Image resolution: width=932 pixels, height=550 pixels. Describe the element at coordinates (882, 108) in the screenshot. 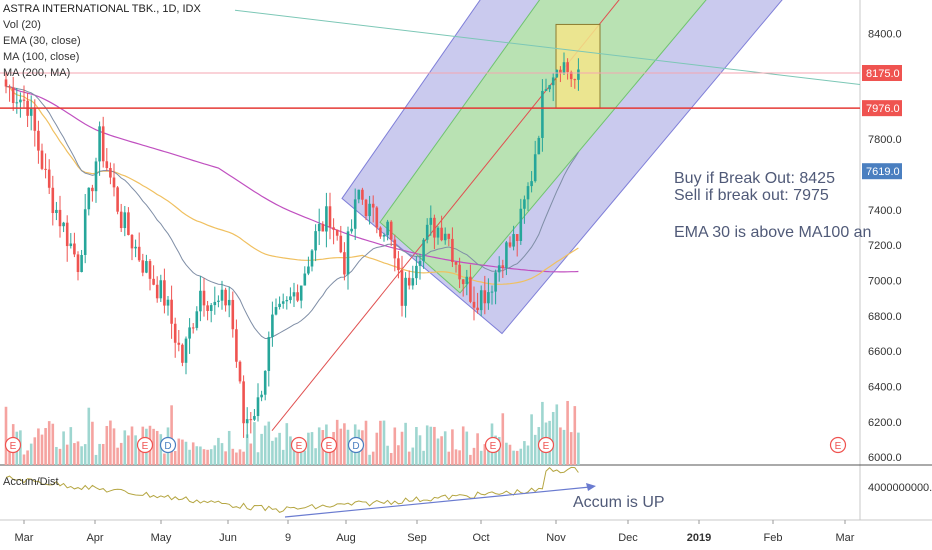

I see `price-tag: 7976.0` at that location.